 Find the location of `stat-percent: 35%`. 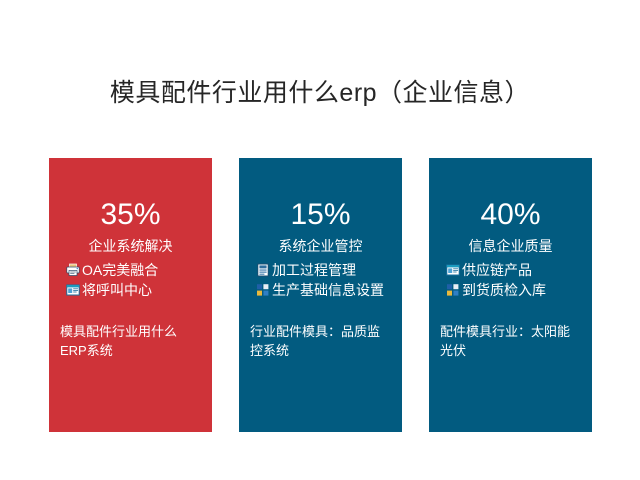

stat-percent: 35% is located at coordinates (130, 214).